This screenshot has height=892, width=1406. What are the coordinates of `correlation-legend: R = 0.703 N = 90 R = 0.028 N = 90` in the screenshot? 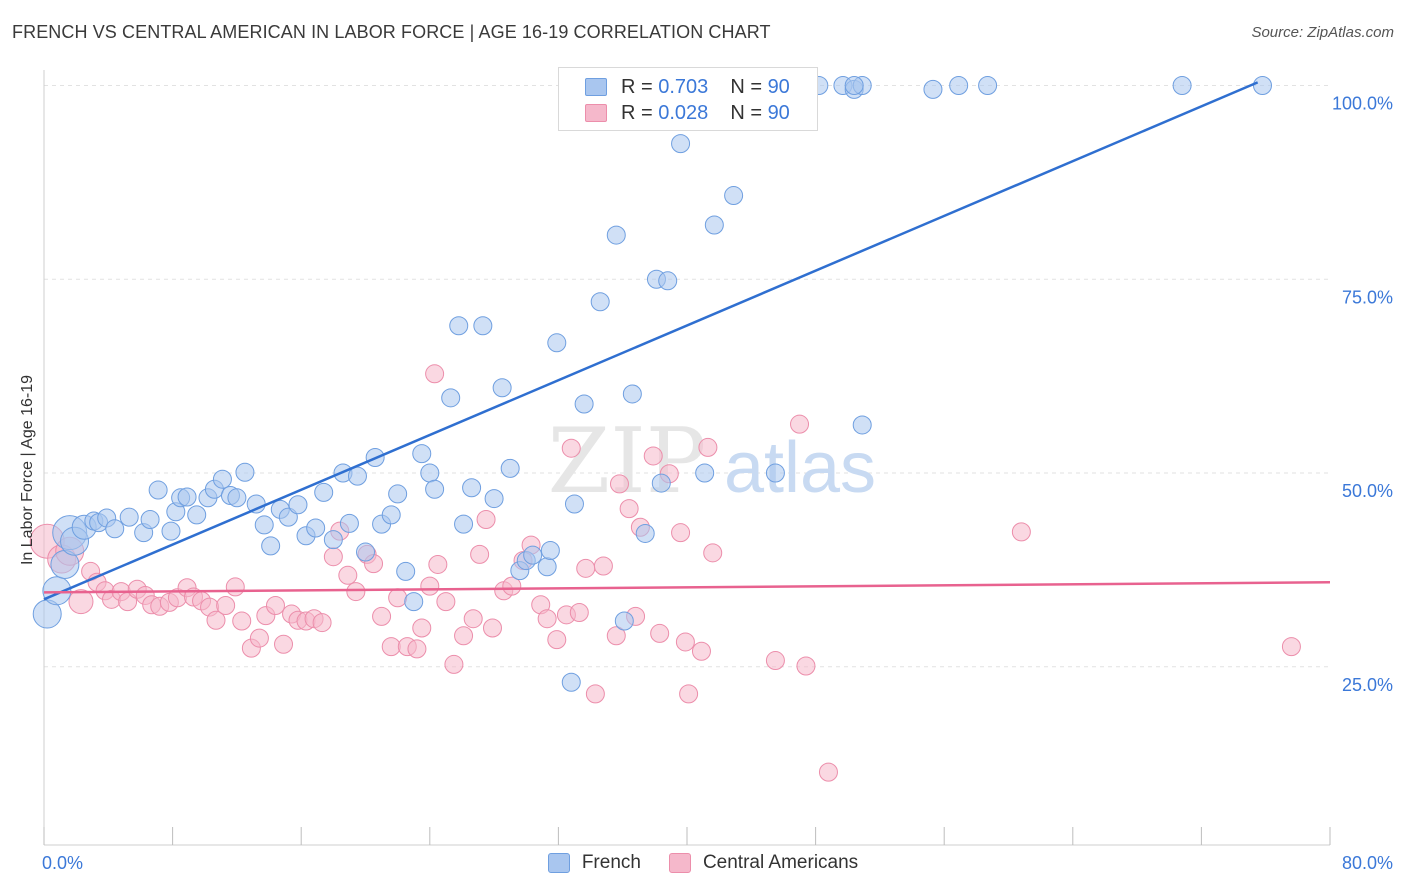 It's located at (688, 99).